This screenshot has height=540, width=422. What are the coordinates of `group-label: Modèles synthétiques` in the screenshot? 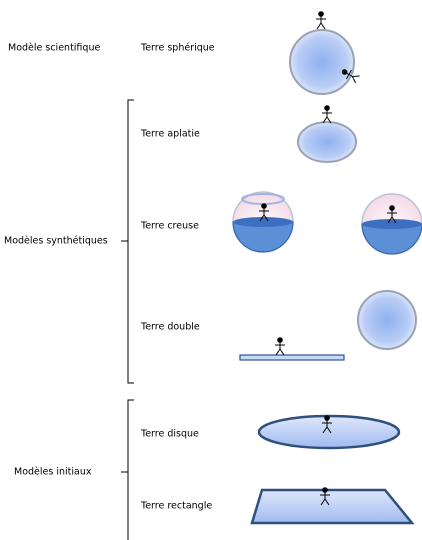 It's located at (56, 241).